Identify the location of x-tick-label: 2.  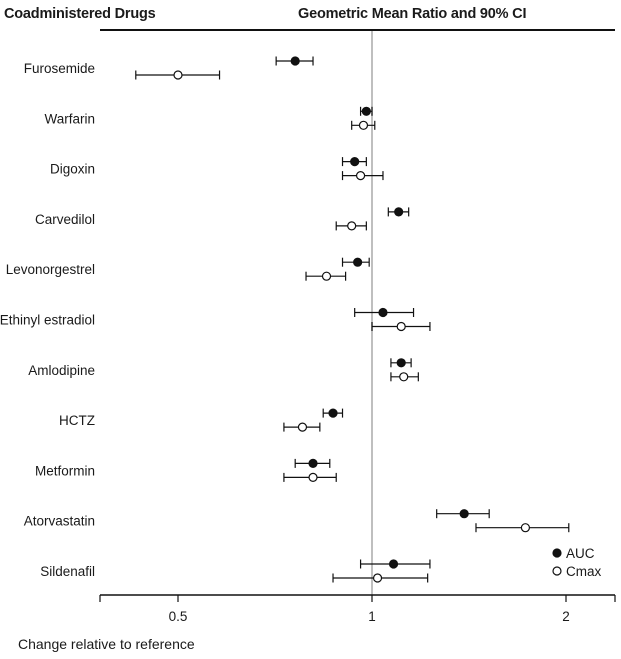
(566, 616).